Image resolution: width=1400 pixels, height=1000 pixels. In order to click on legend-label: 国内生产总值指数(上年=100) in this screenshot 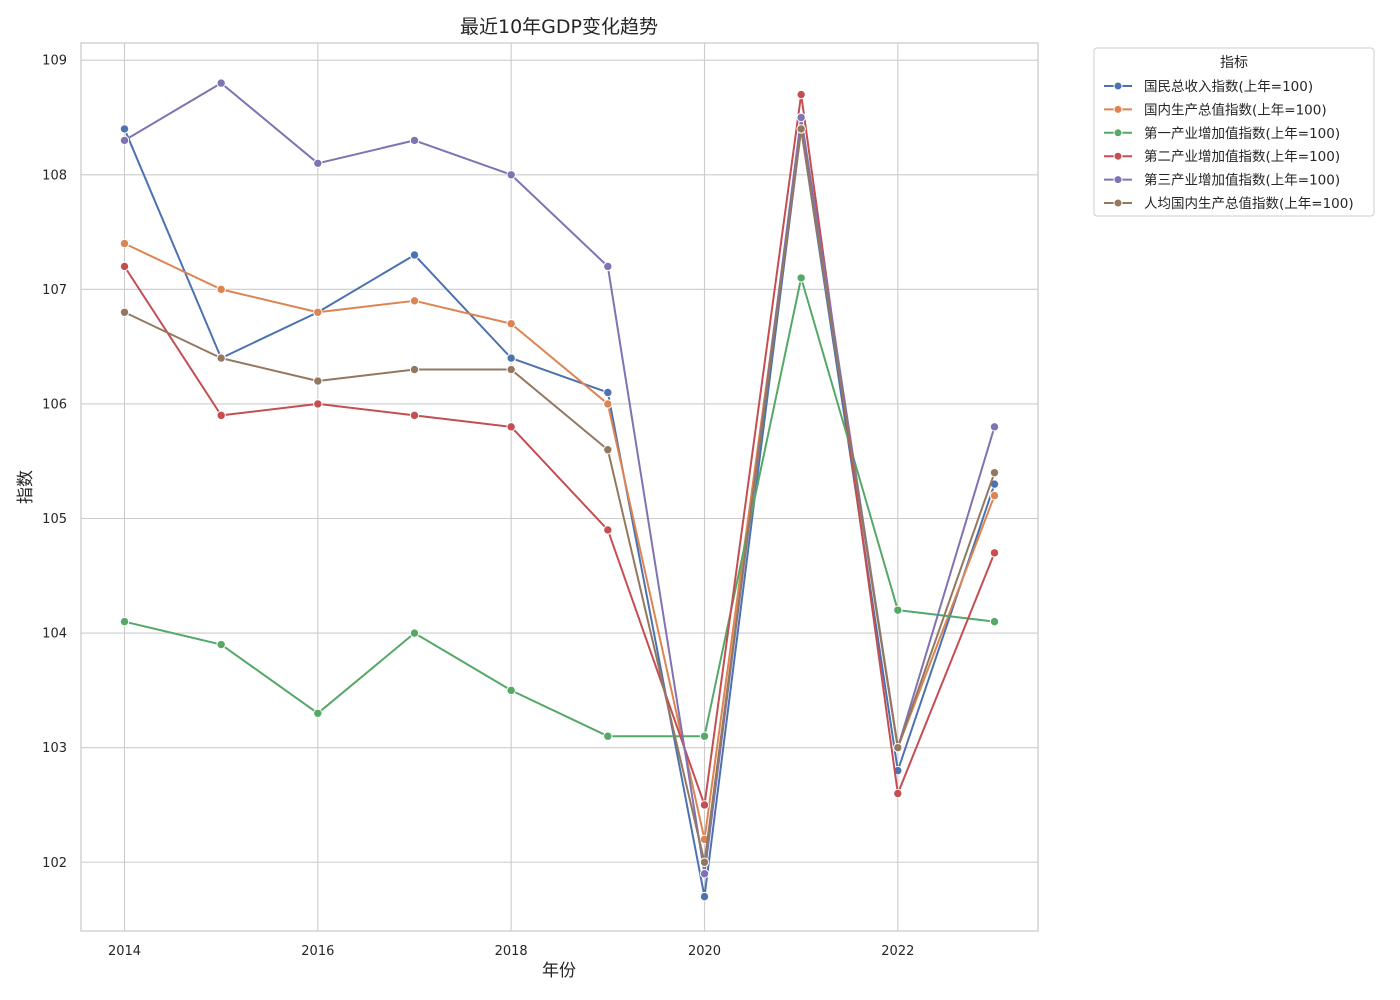, I will do `click(1235, 110)`.